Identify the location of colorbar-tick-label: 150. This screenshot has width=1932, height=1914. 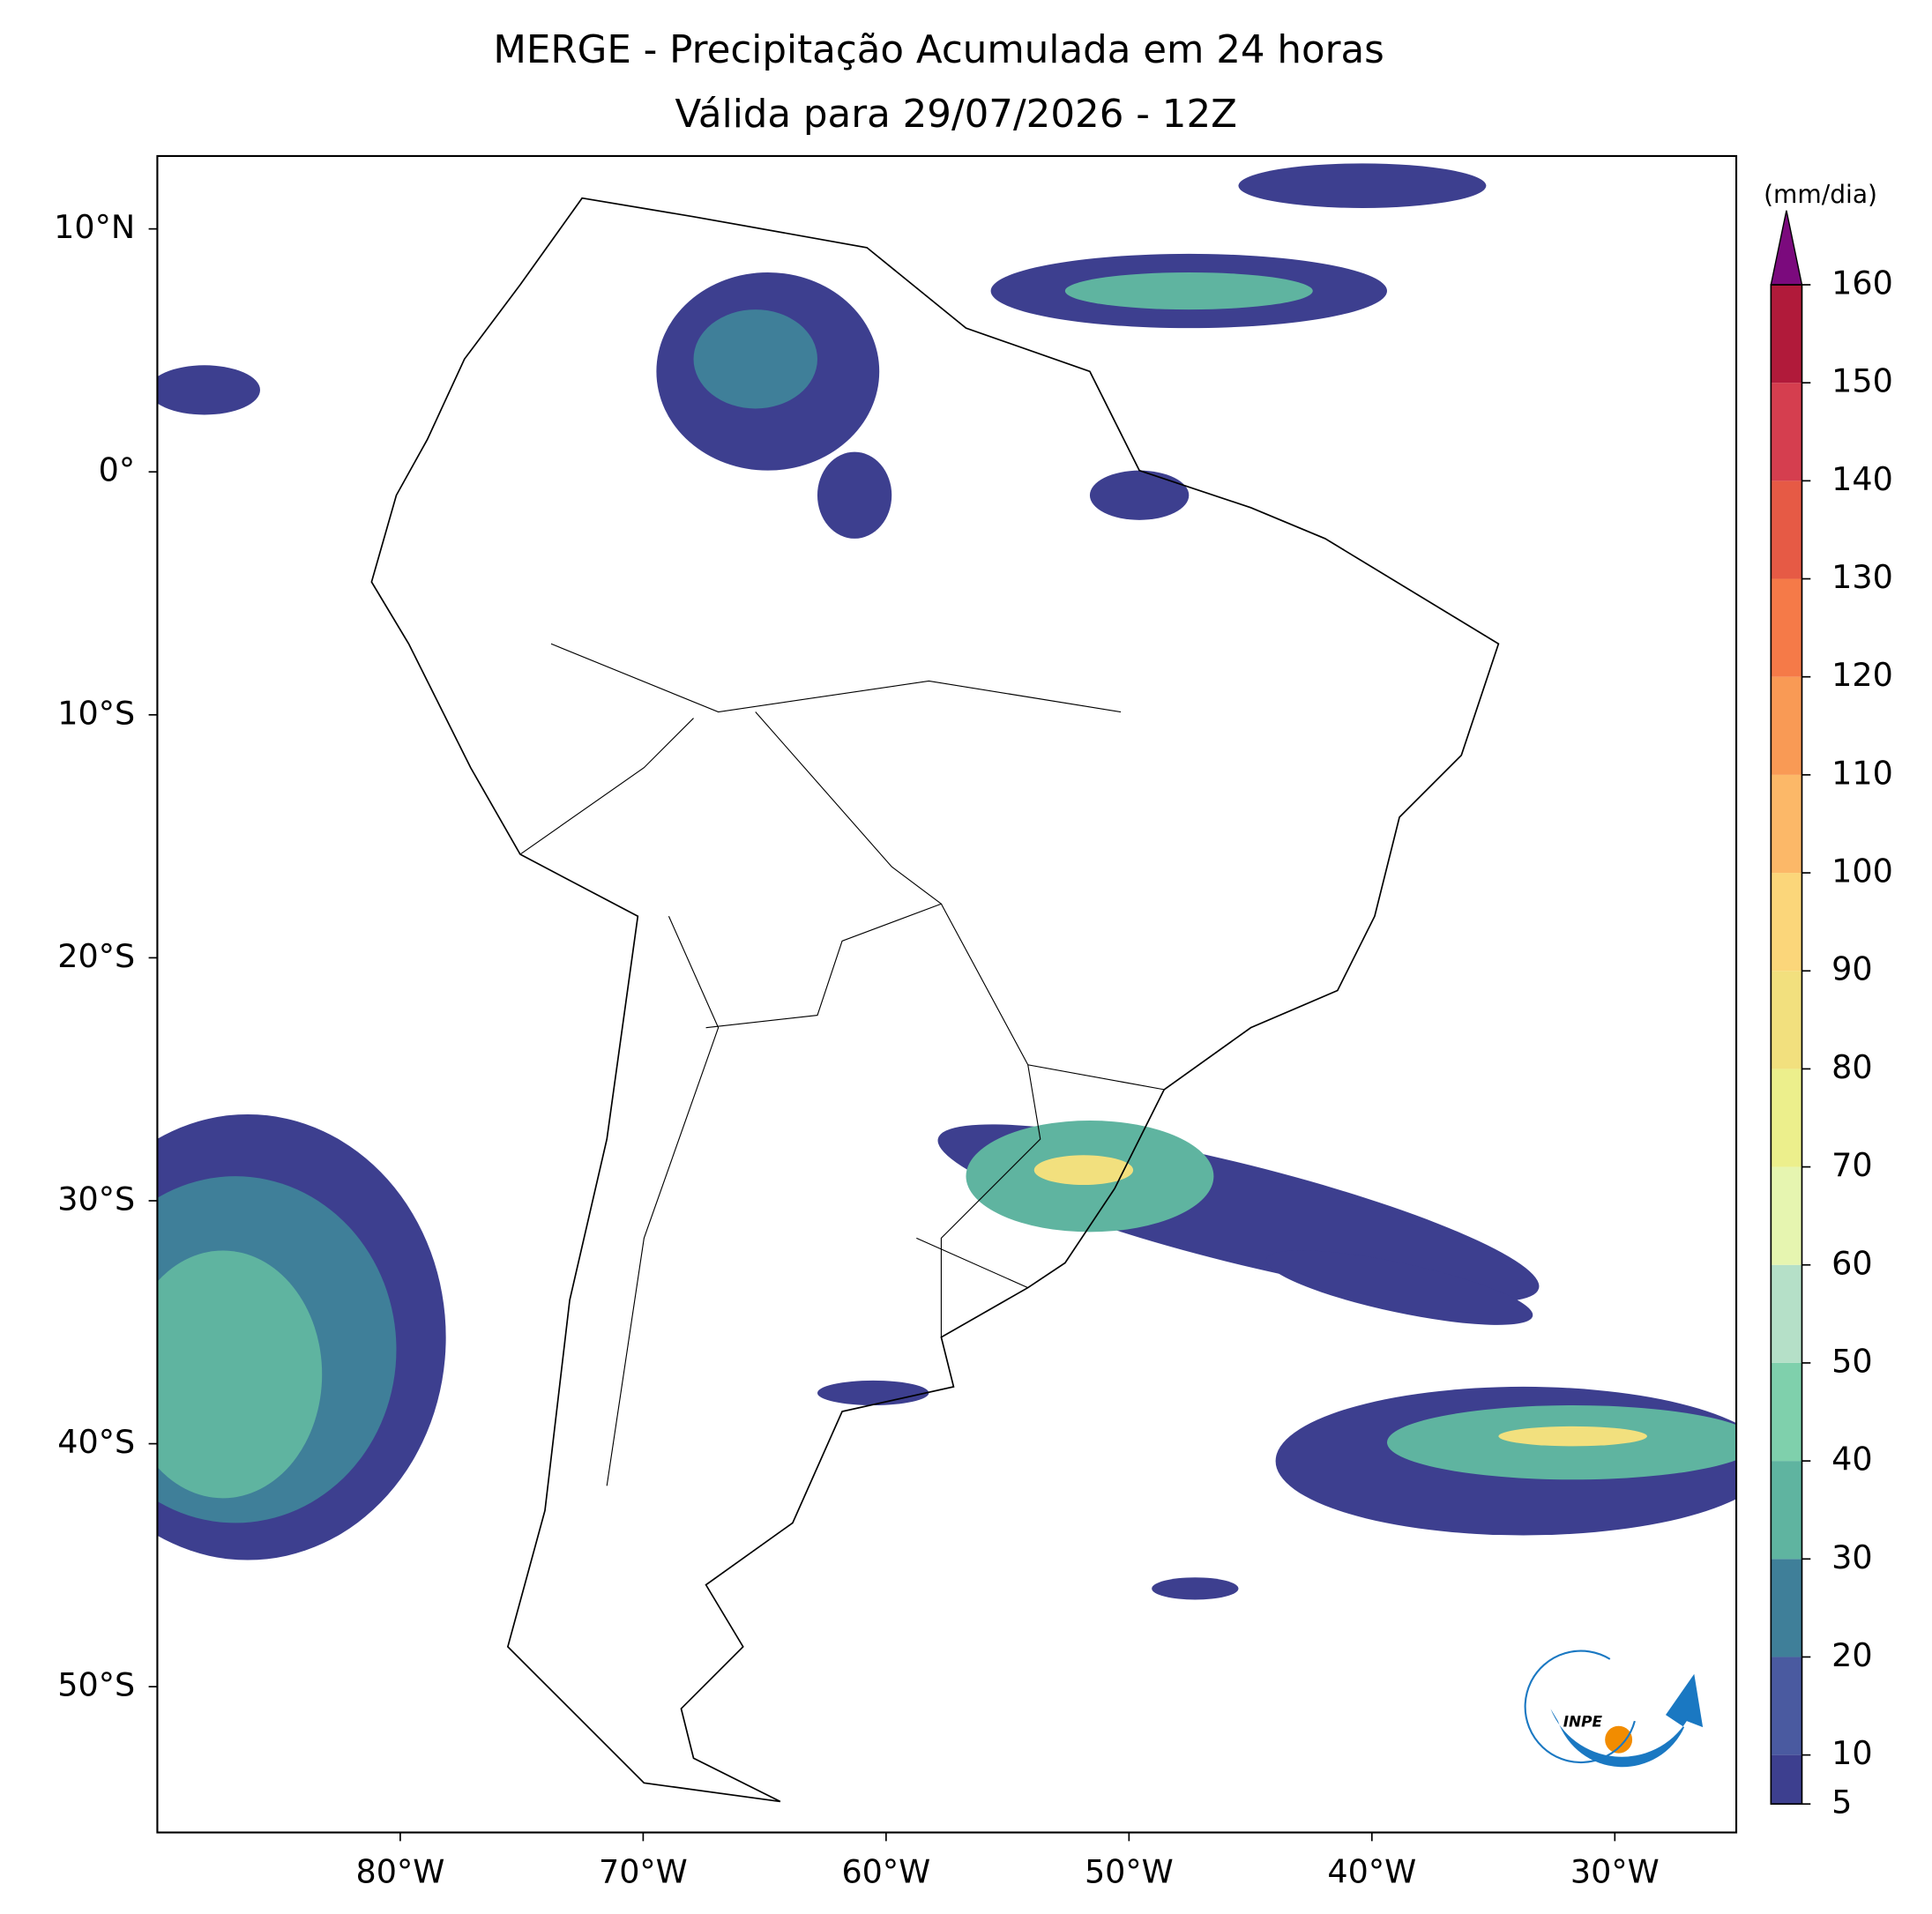
(1862, 381).